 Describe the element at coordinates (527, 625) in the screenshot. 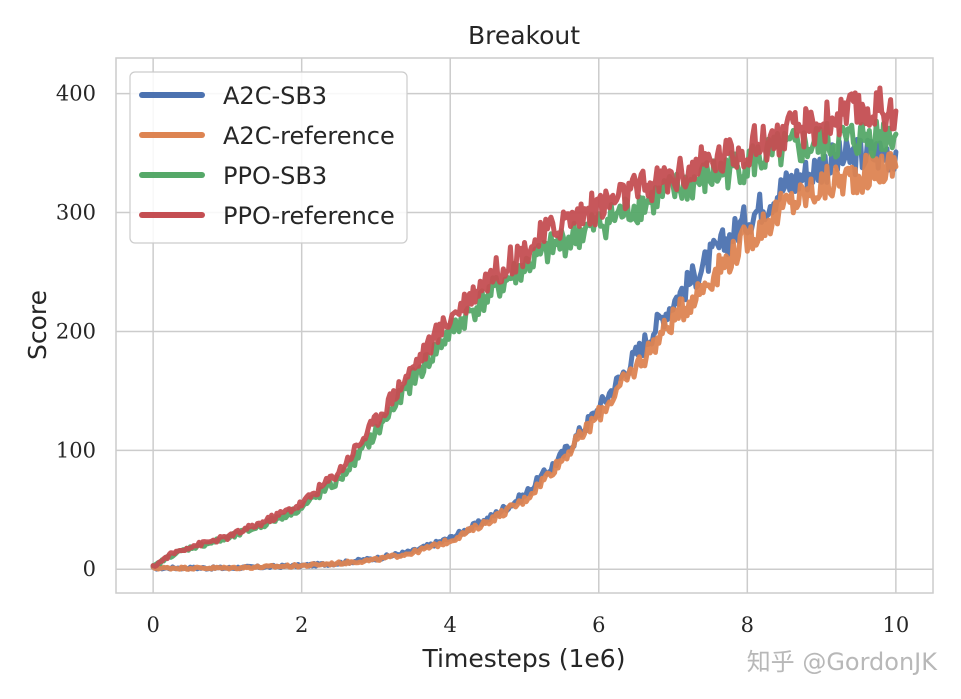

I see `x-tick-labels: 0 2 4 6 8 10` at that location.